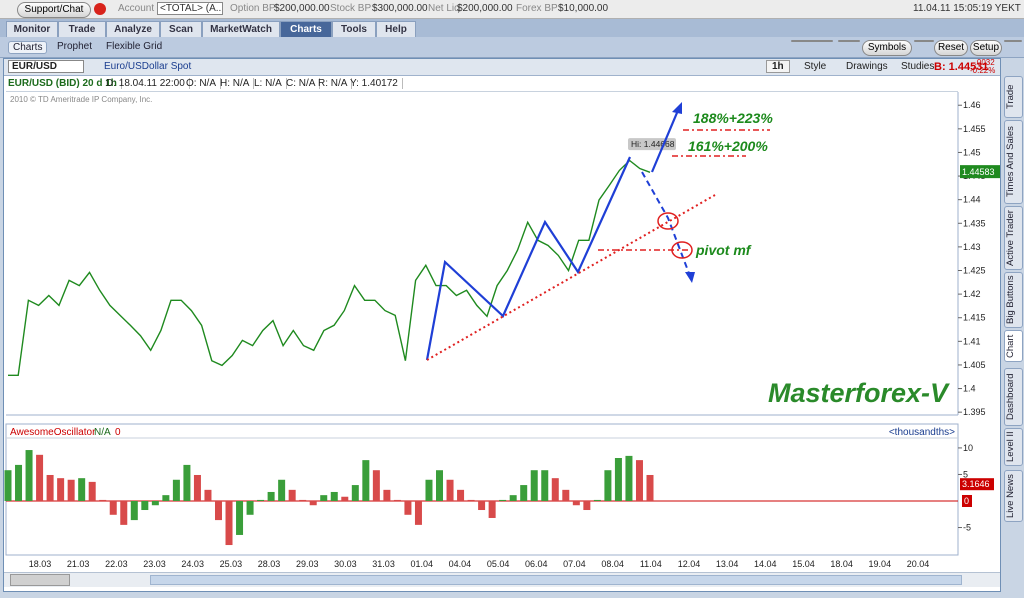 The height and width of the screenshot is (598, 1024). What do you see at coordinates (82, 29) in the screenshot?
I see `tab: Trade` at bounding box center [82, 29].